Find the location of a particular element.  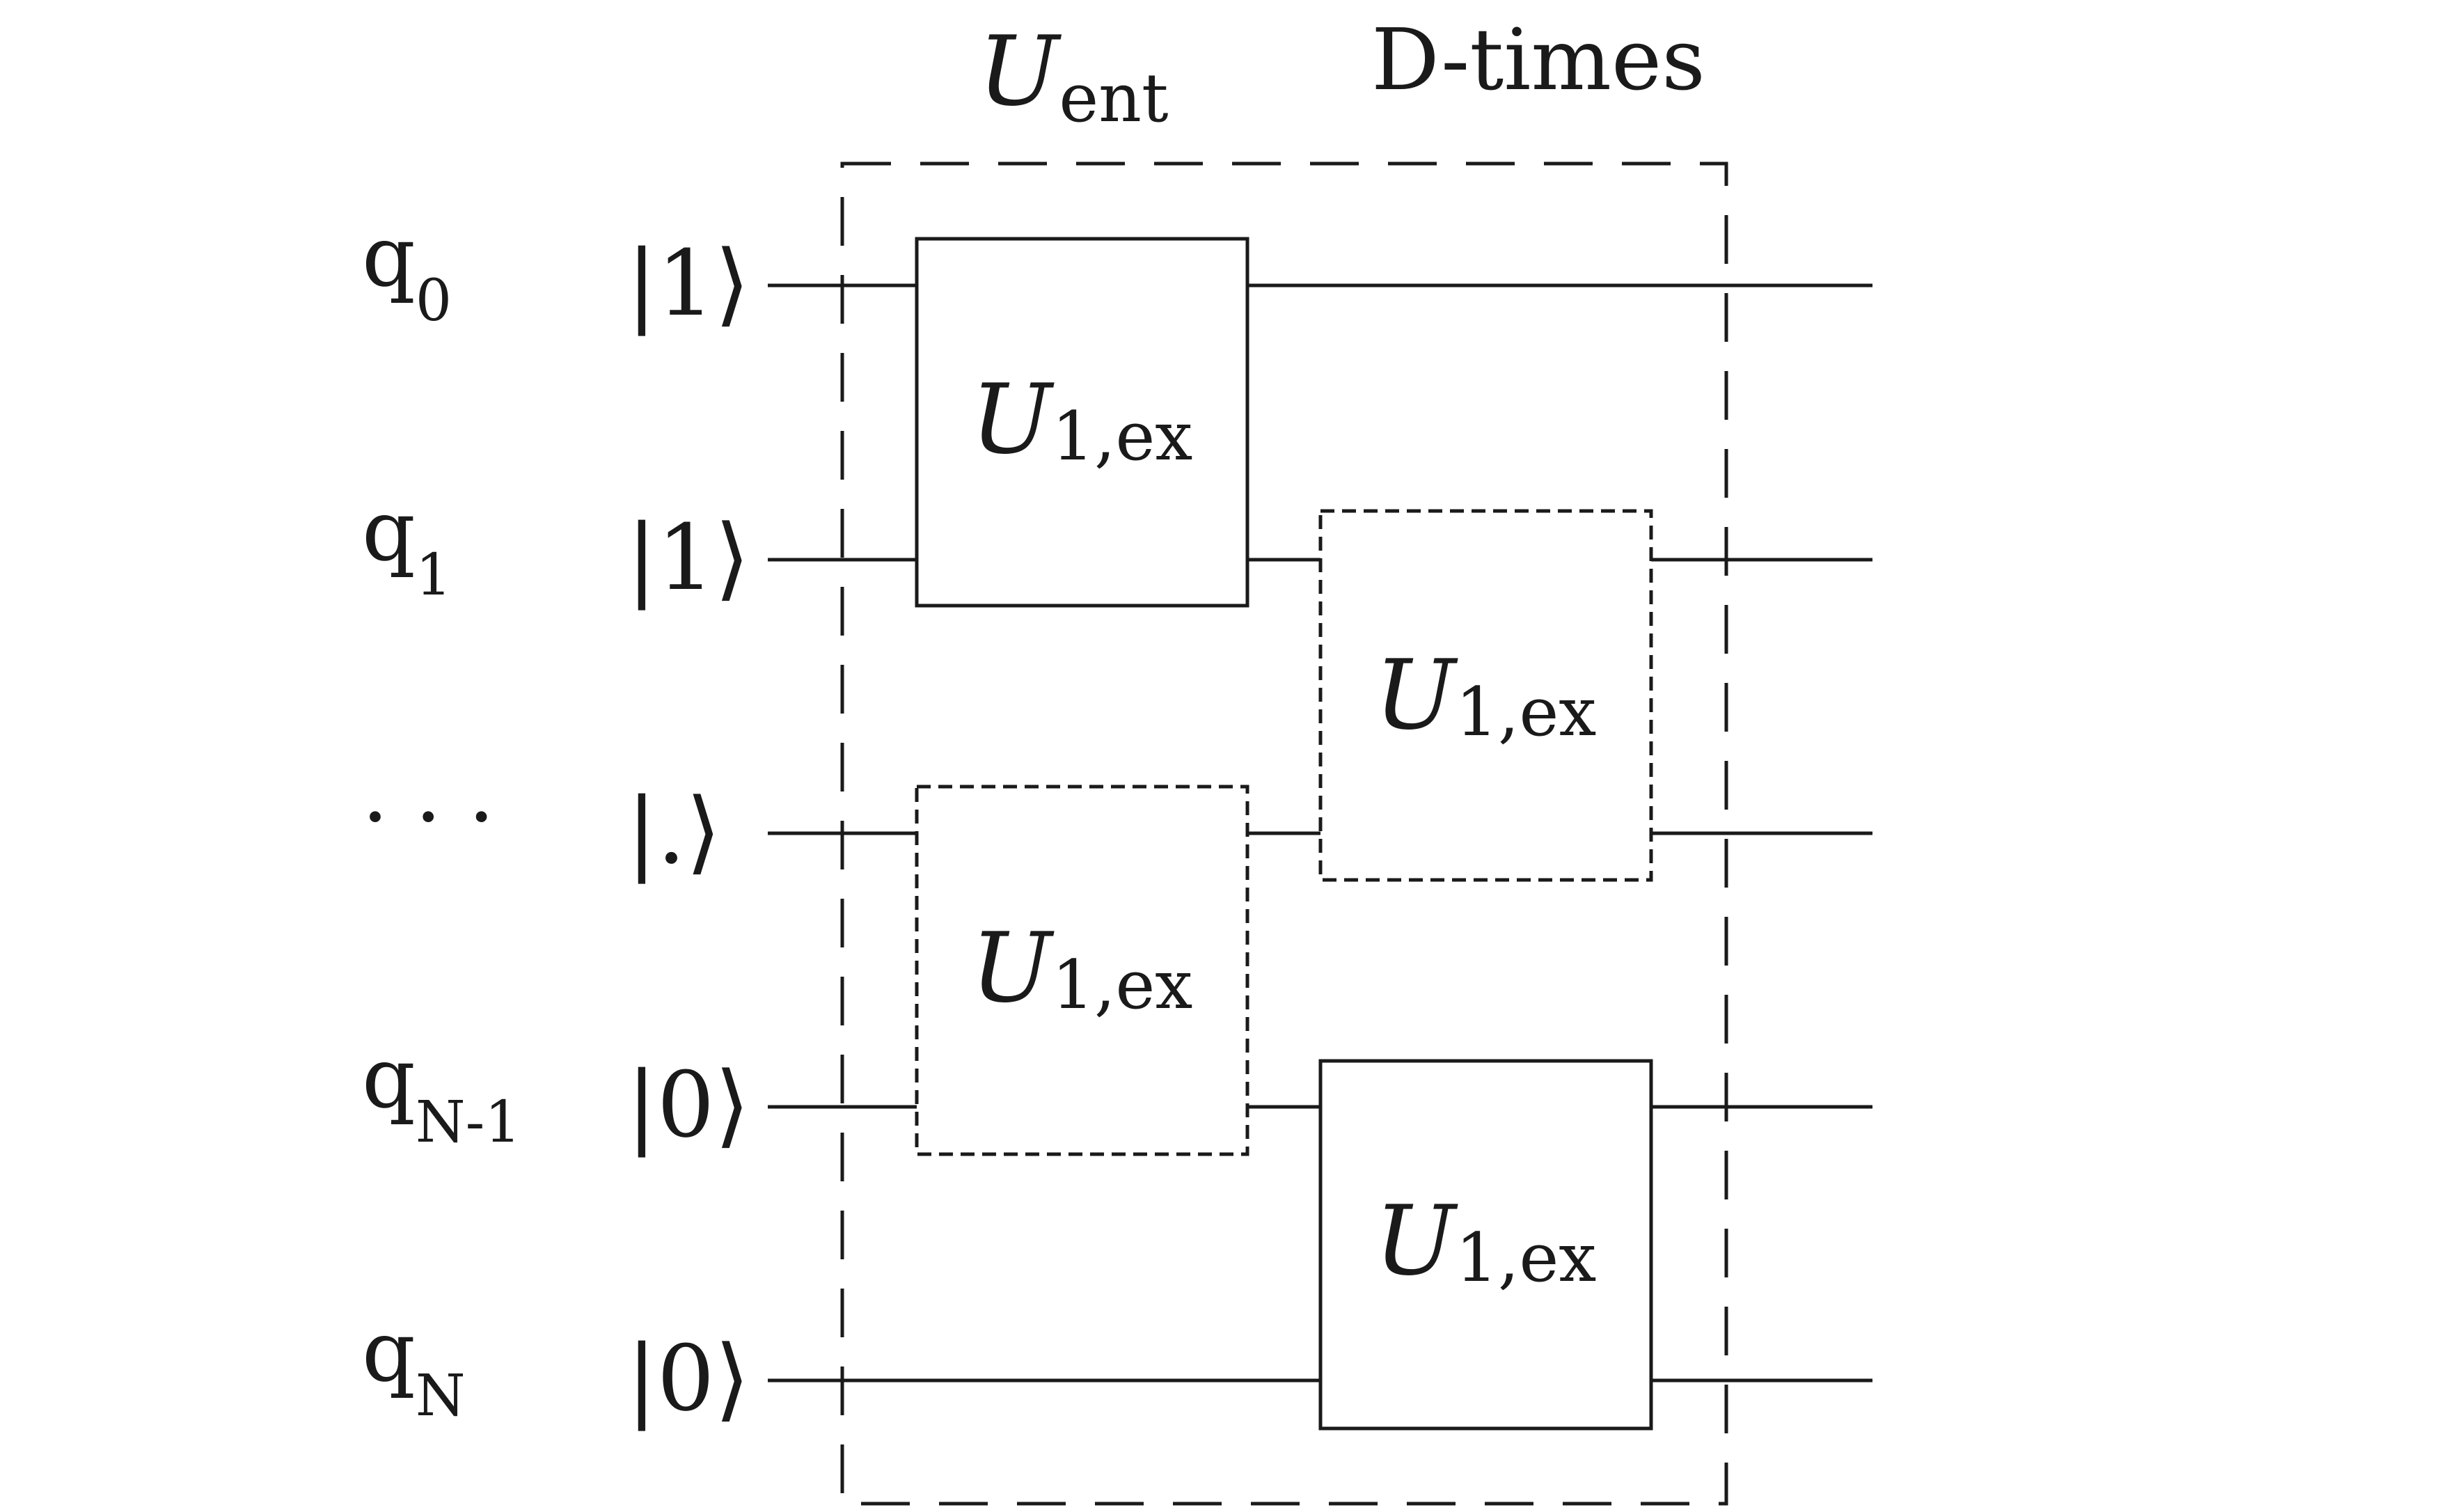

initial-state-qn: |0⟩ is located at coordinates (688, 1378).